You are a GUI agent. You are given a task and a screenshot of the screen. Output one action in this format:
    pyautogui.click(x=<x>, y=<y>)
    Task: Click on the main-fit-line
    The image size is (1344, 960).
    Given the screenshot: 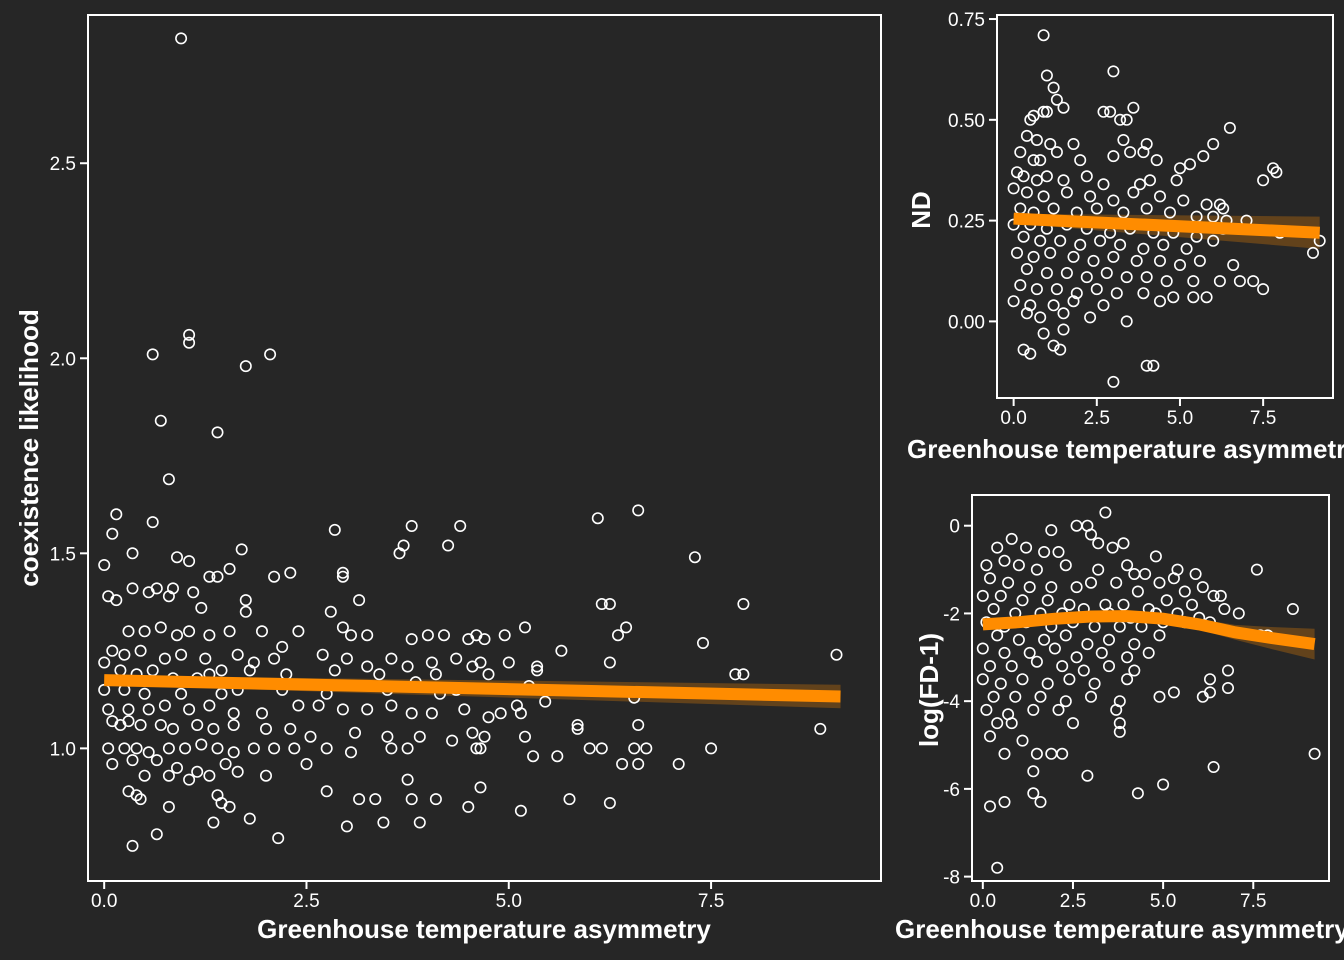 What is the action you would take?
    pyautogui.click(x=472, y=688)
    